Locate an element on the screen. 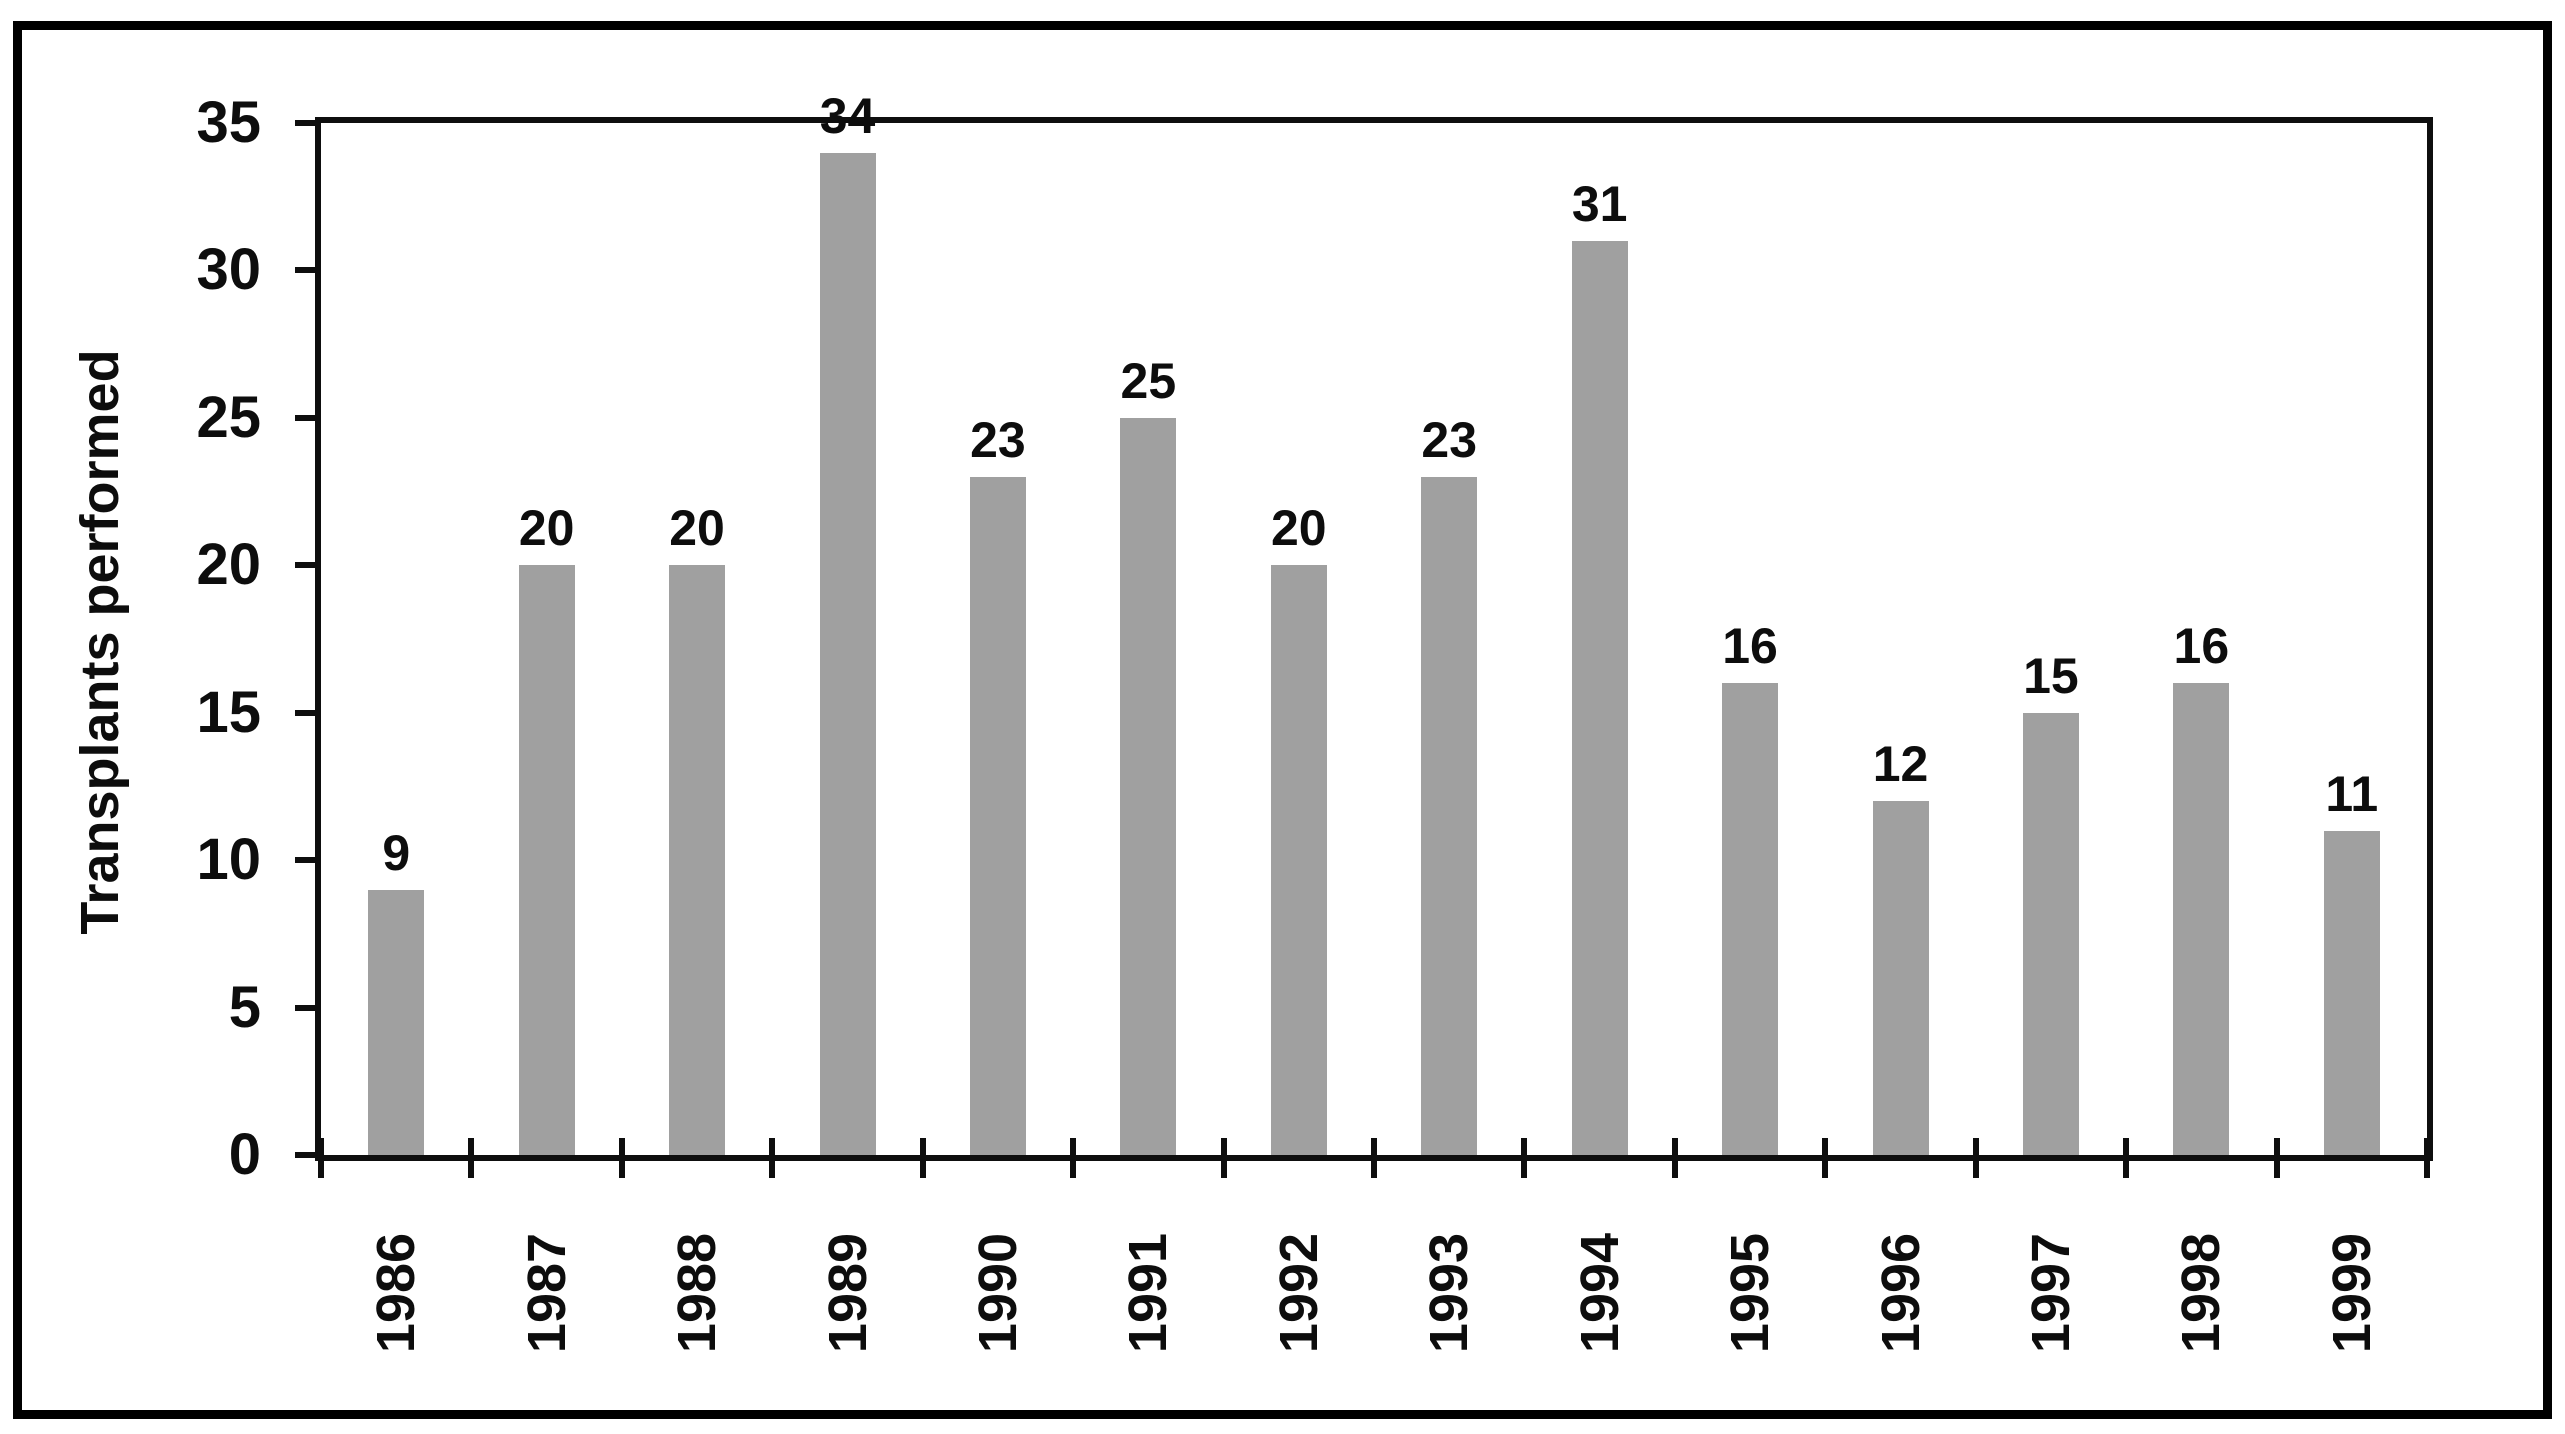  x-tick-label: 1990 is located at coordinates (997, 1293).